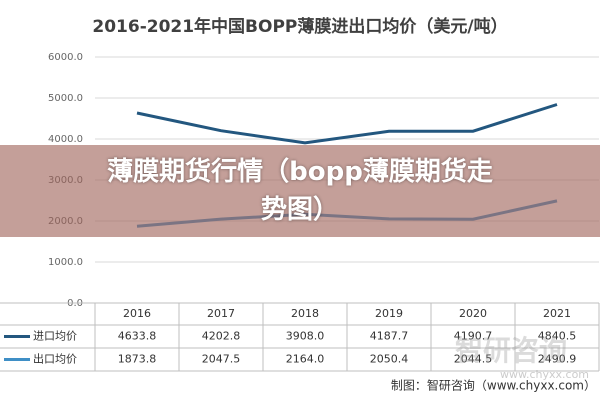 This screenshot has width=600, height=400. I want to click on y-tick-label: 1000.0, so click(65, 262).